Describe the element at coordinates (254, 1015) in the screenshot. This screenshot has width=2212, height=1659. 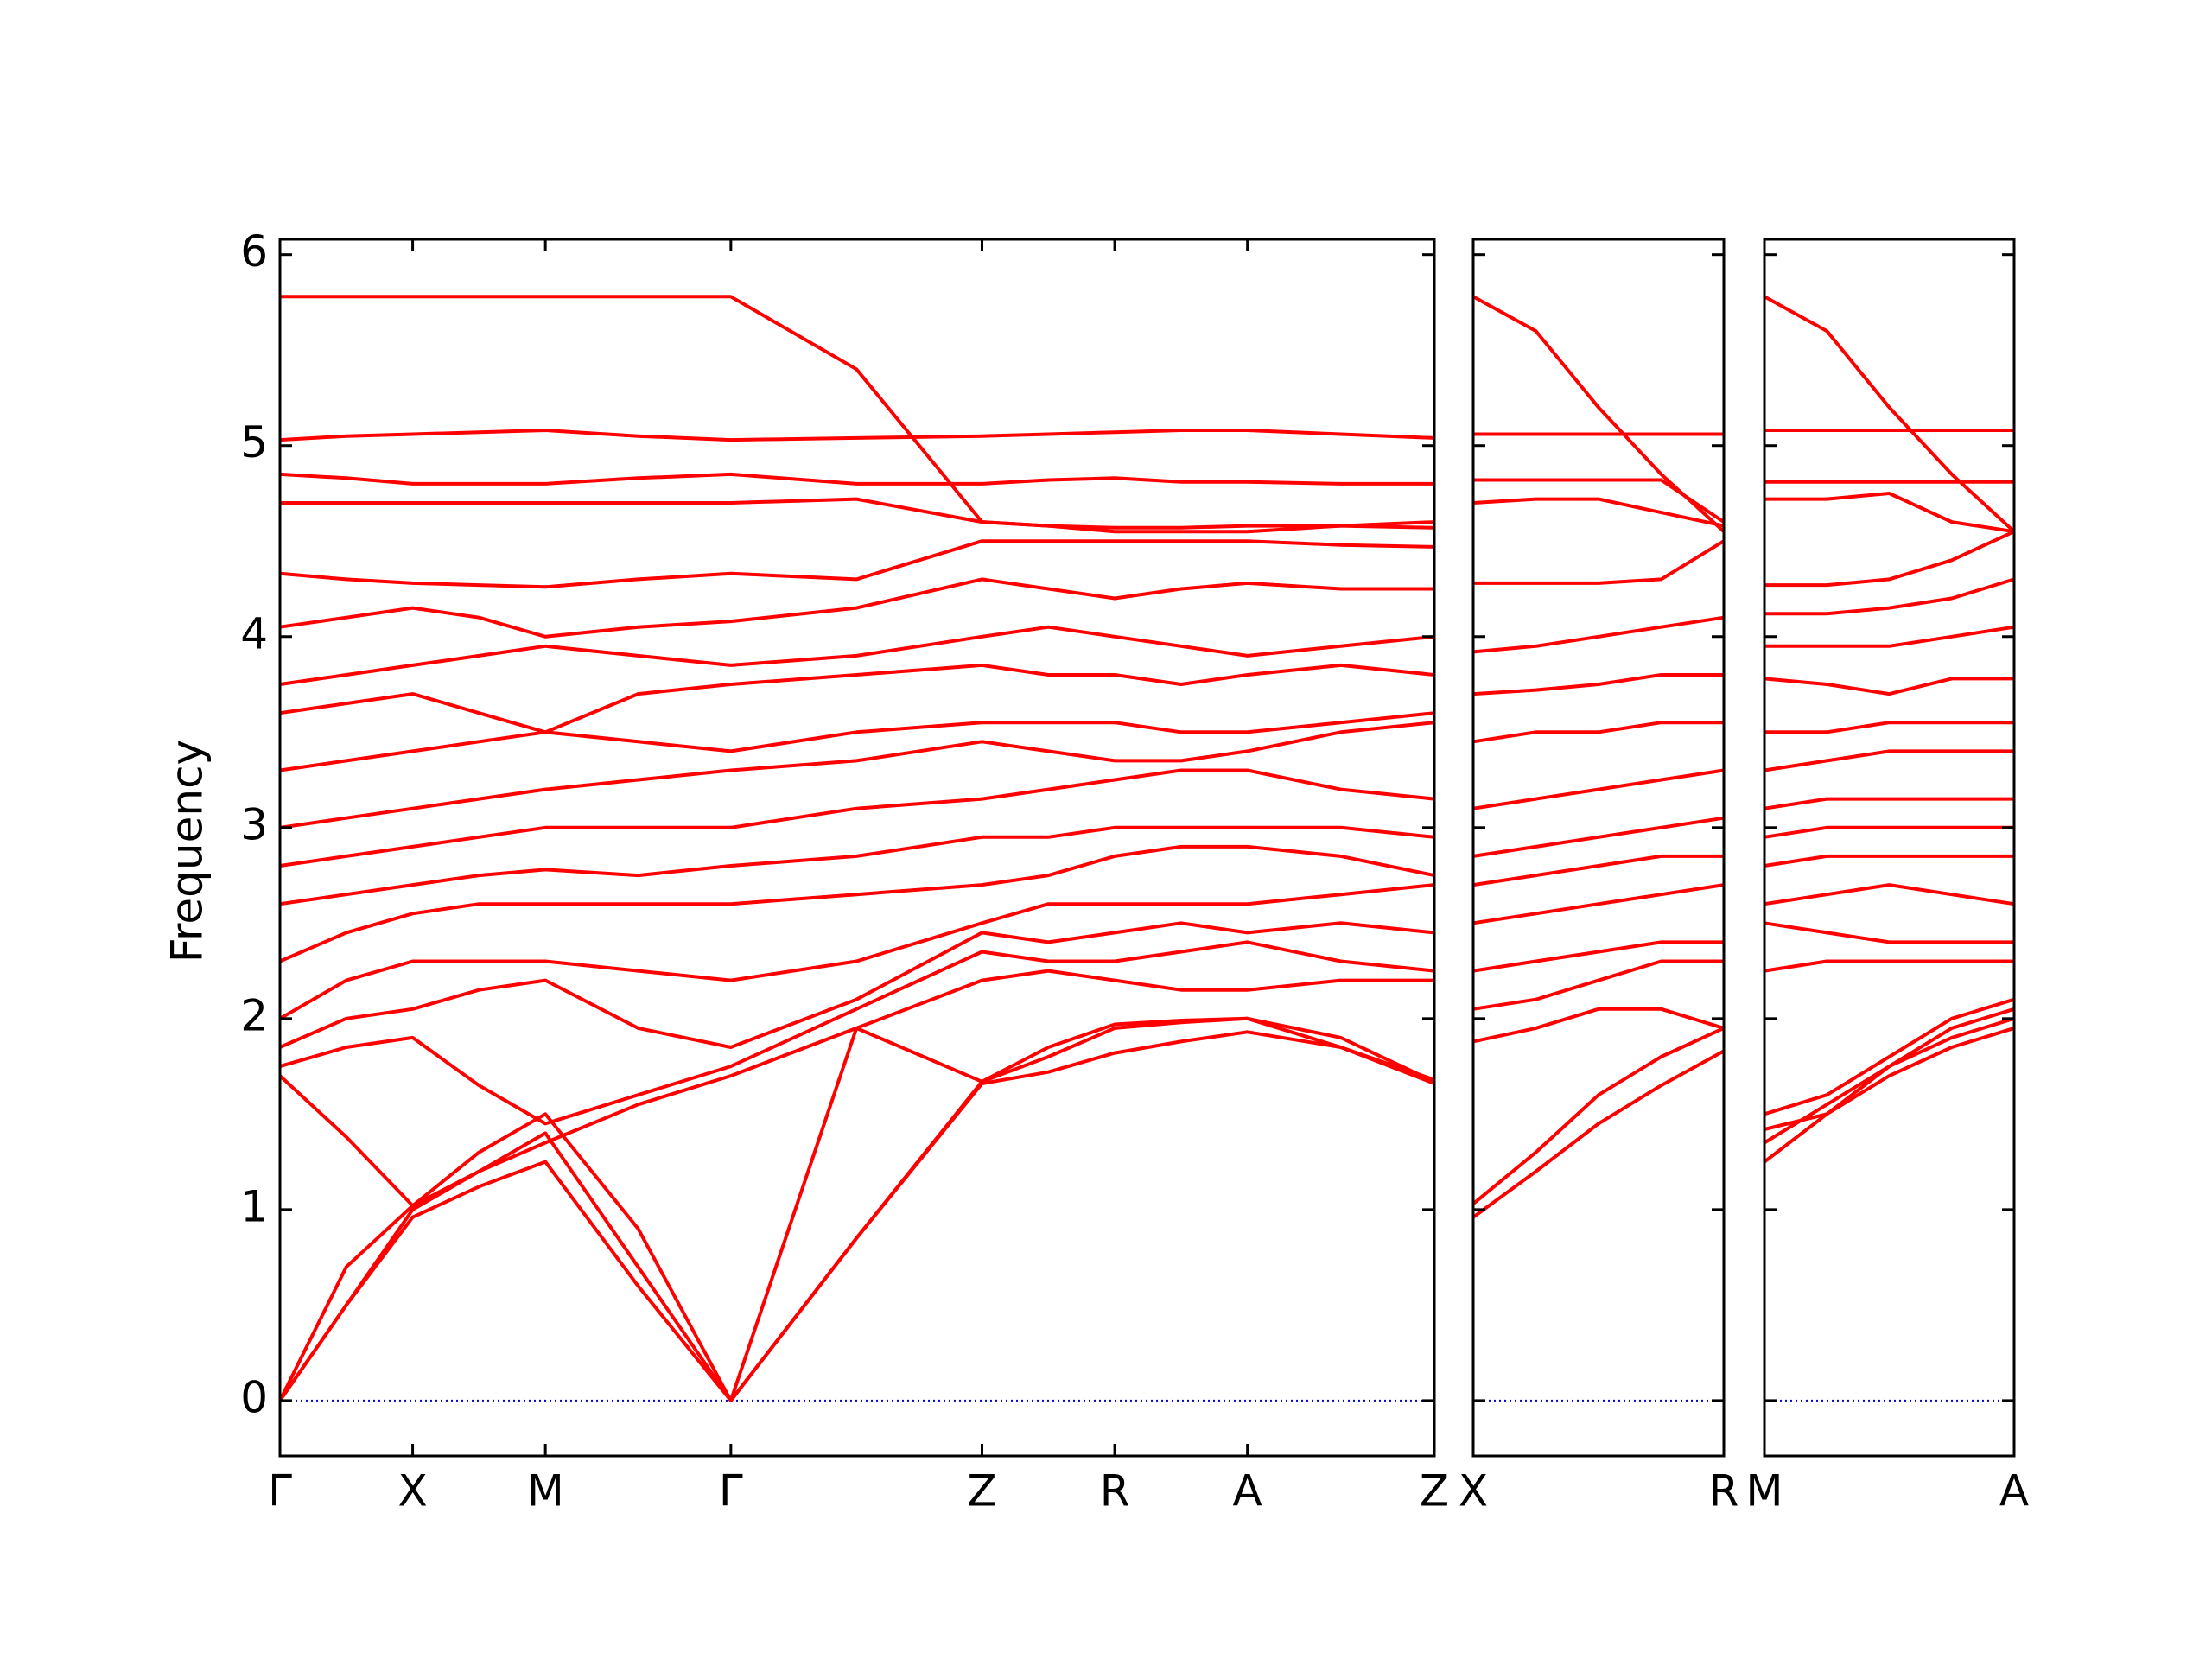
I see `y-tick-label: 2` at that location.